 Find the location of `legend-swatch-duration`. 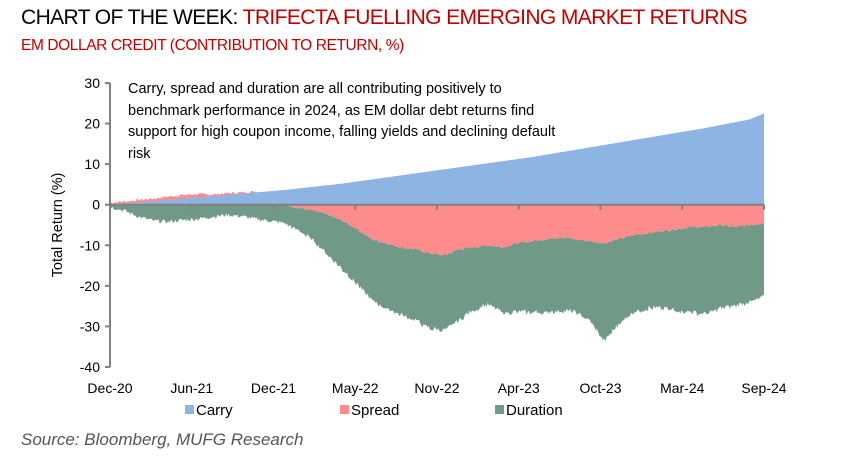

legend-swatch-duration is located at coordinates (499, 409).